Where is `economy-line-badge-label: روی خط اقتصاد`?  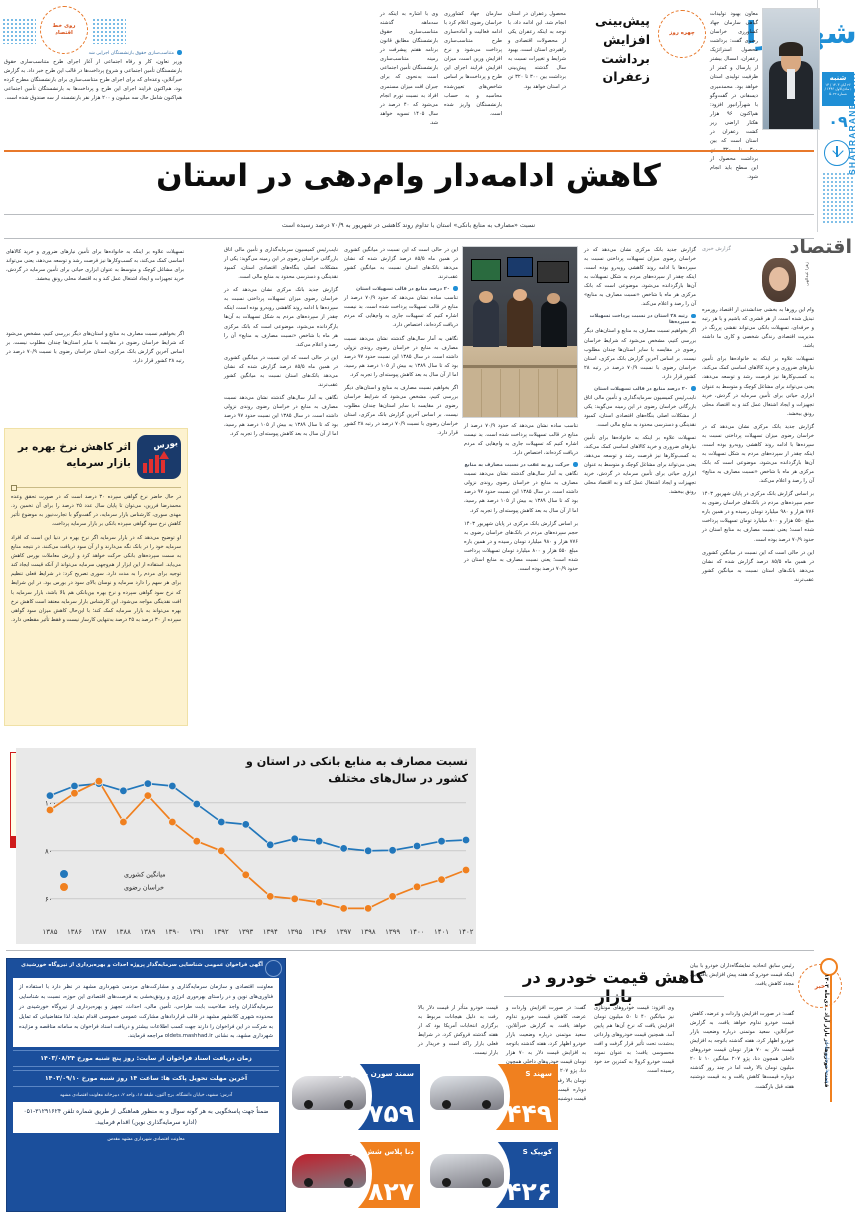 economy-line-badge-label: روی خط اقتصاد is located at coordinates (64, 30).